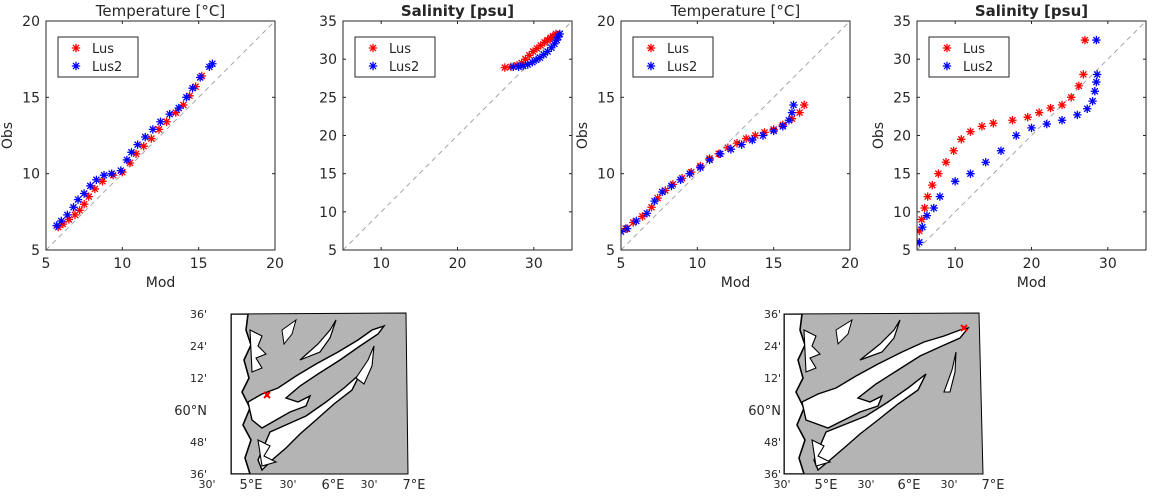  I want to click on map-lat-label: 24', so click(772, 346).